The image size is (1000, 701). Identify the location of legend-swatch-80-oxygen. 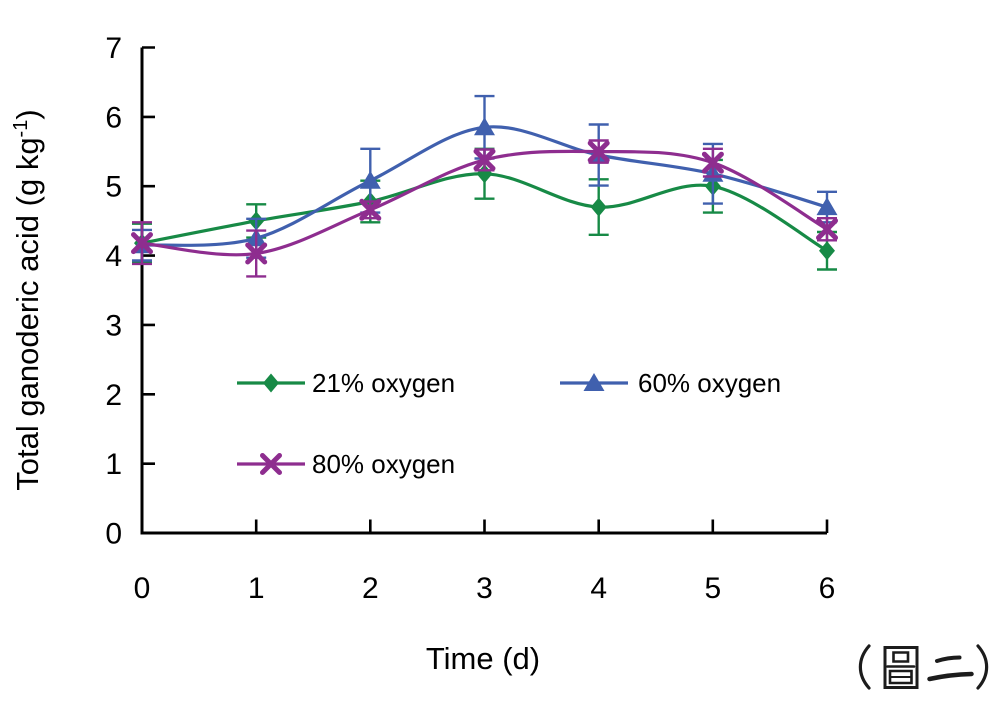
(271, 464).